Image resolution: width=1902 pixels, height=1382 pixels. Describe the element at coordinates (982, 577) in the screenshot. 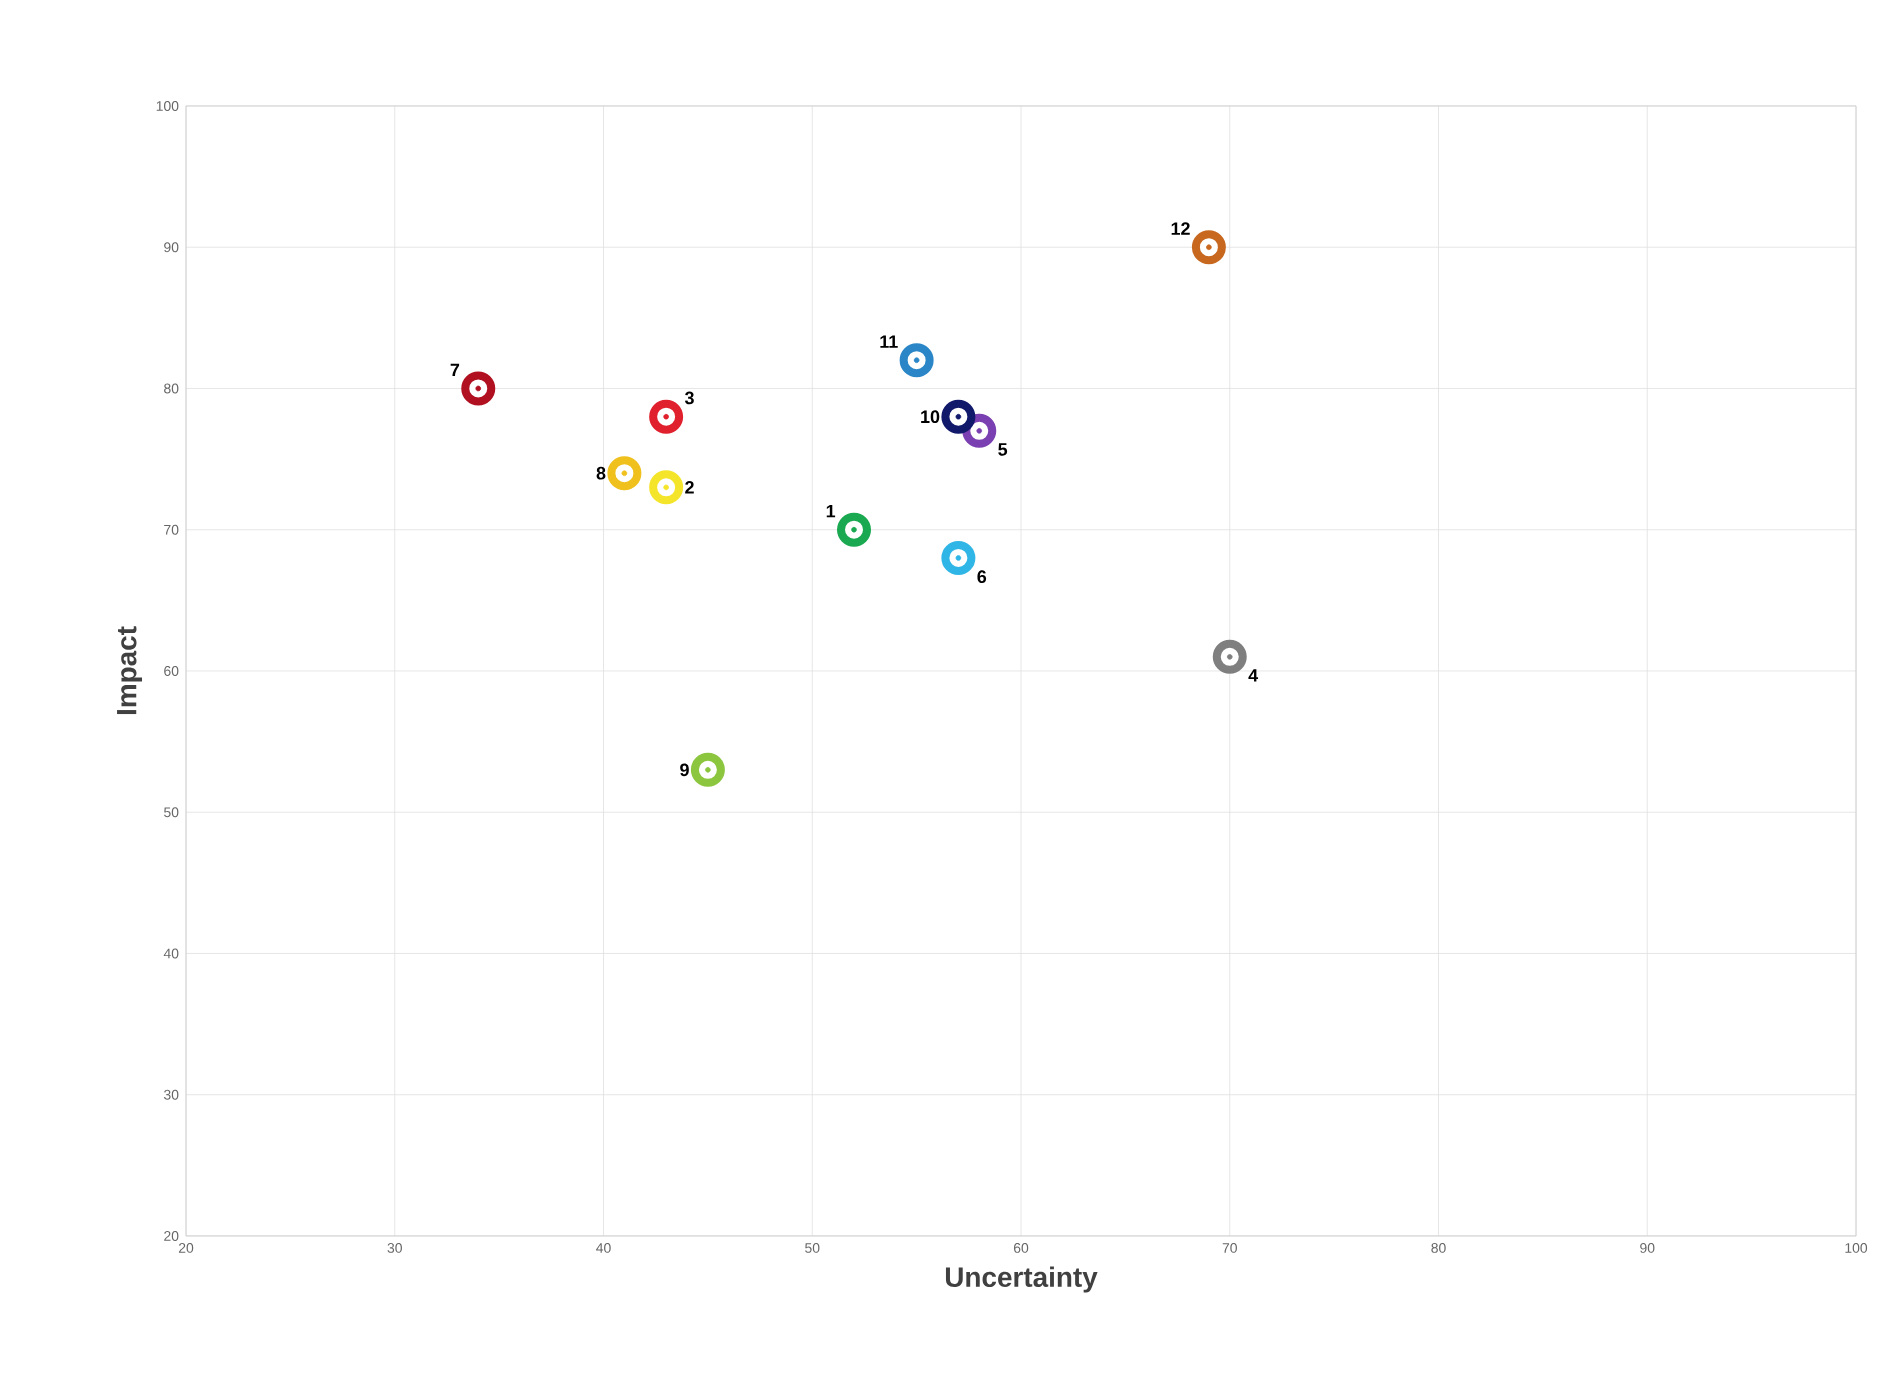

I see `series-label: 6` at that location.